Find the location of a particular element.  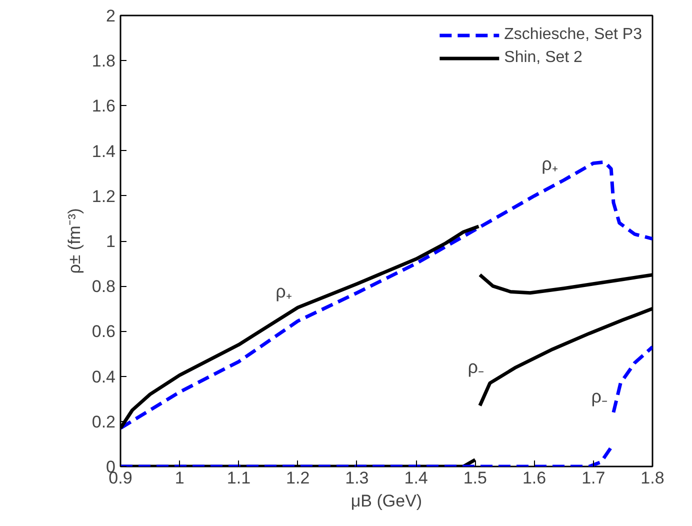

line-series is located at coordinates (632, 379).